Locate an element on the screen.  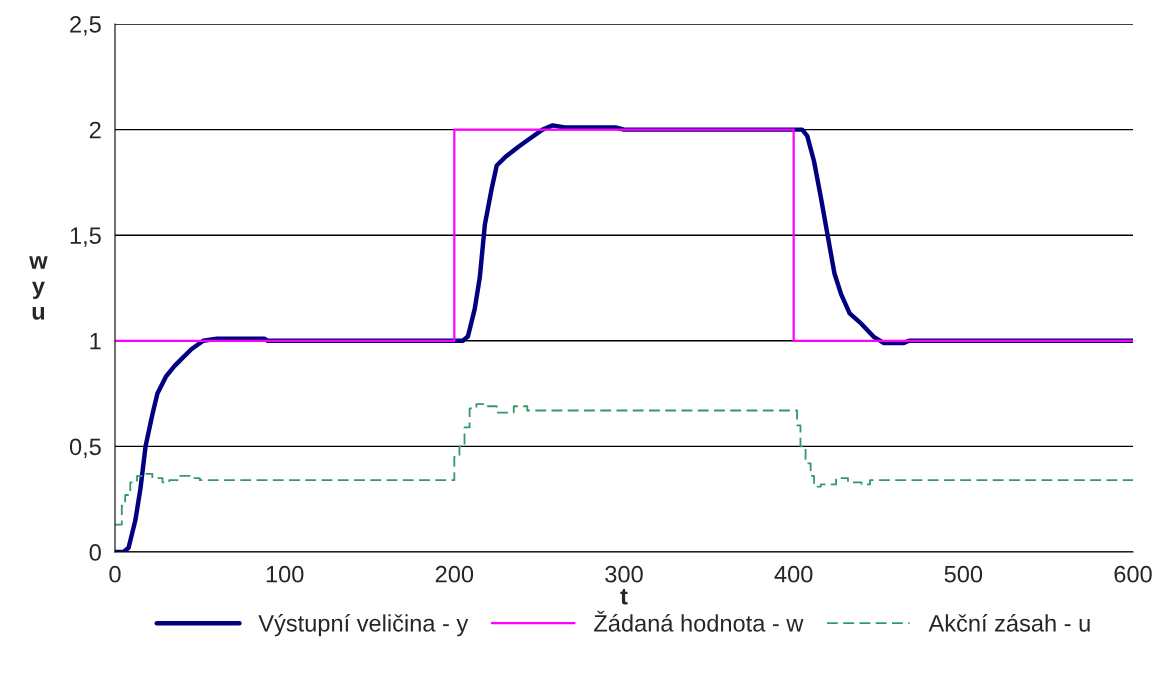
legend-label: Akční zásah - u is located at coordinates (1009, 623).